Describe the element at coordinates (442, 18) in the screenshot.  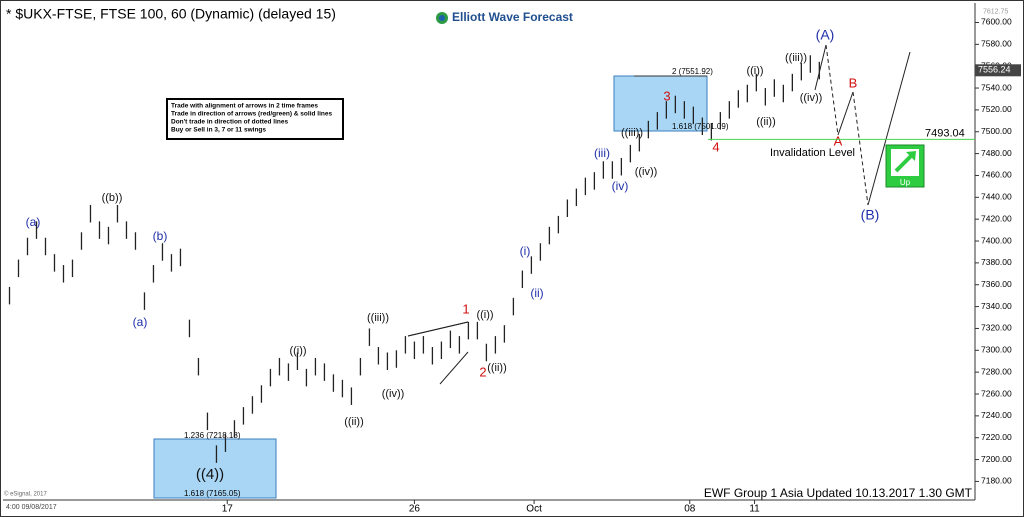
I see `logo-icon` at that location.